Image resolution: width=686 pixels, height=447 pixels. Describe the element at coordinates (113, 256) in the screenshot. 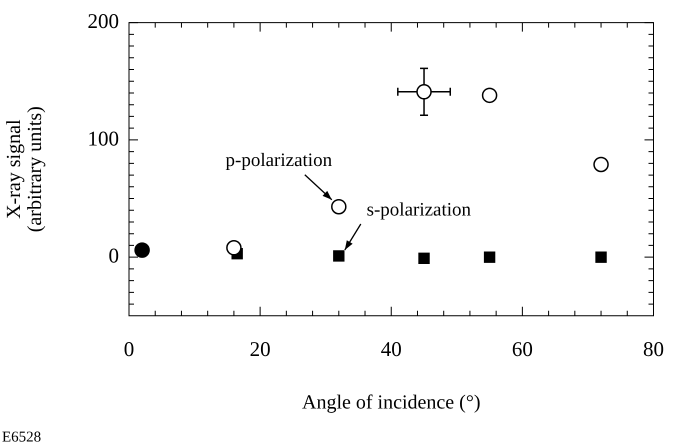

I see `y-tick-label: 0` at that location.